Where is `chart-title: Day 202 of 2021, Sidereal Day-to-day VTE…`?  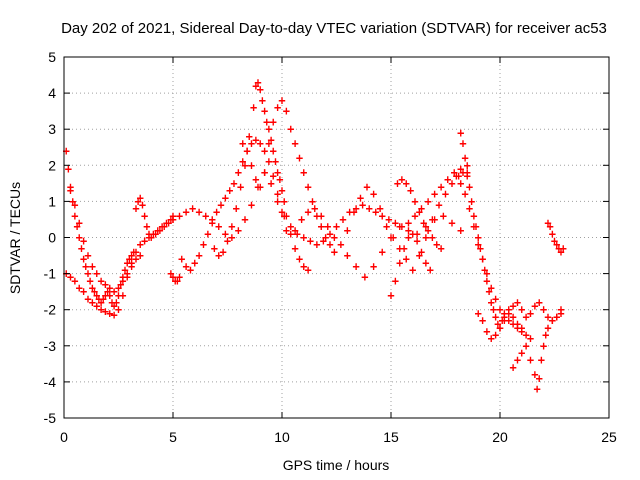
chart-title: Day 202 of 2021, Sidereal Day-to-day VTE… is located at coordinates (334, 28).